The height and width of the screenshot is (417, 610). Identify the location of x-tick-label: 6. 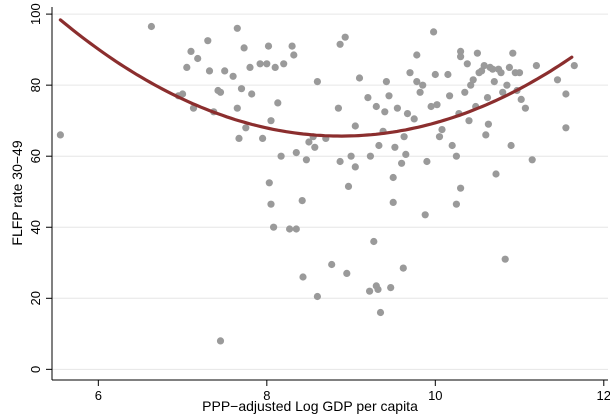
(98, 395).